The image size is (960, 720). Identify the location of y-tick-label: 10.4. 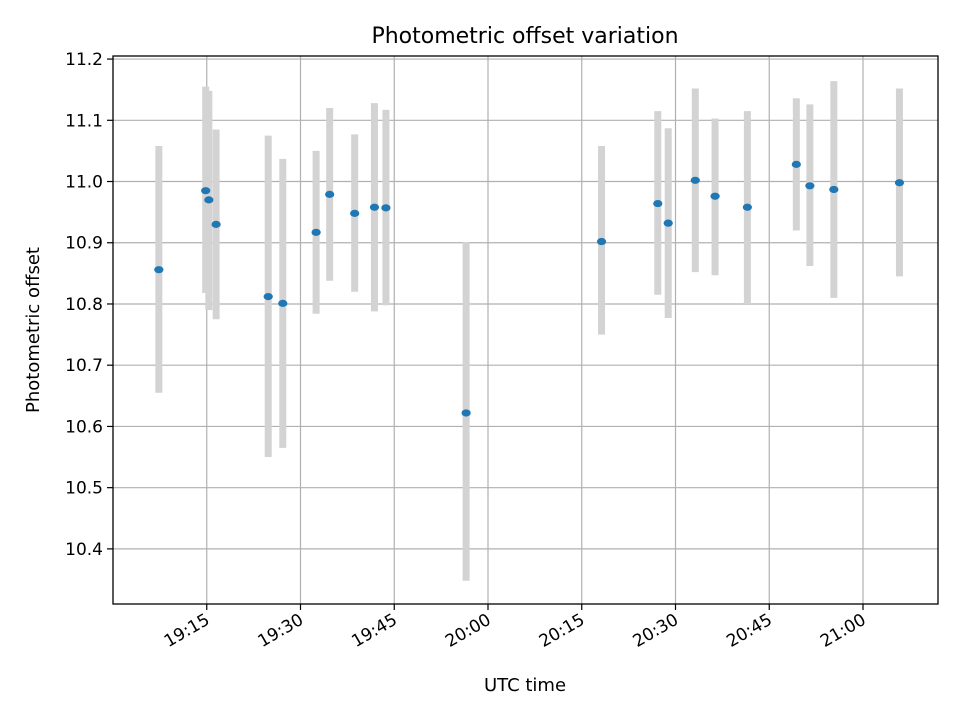
(84, 550).